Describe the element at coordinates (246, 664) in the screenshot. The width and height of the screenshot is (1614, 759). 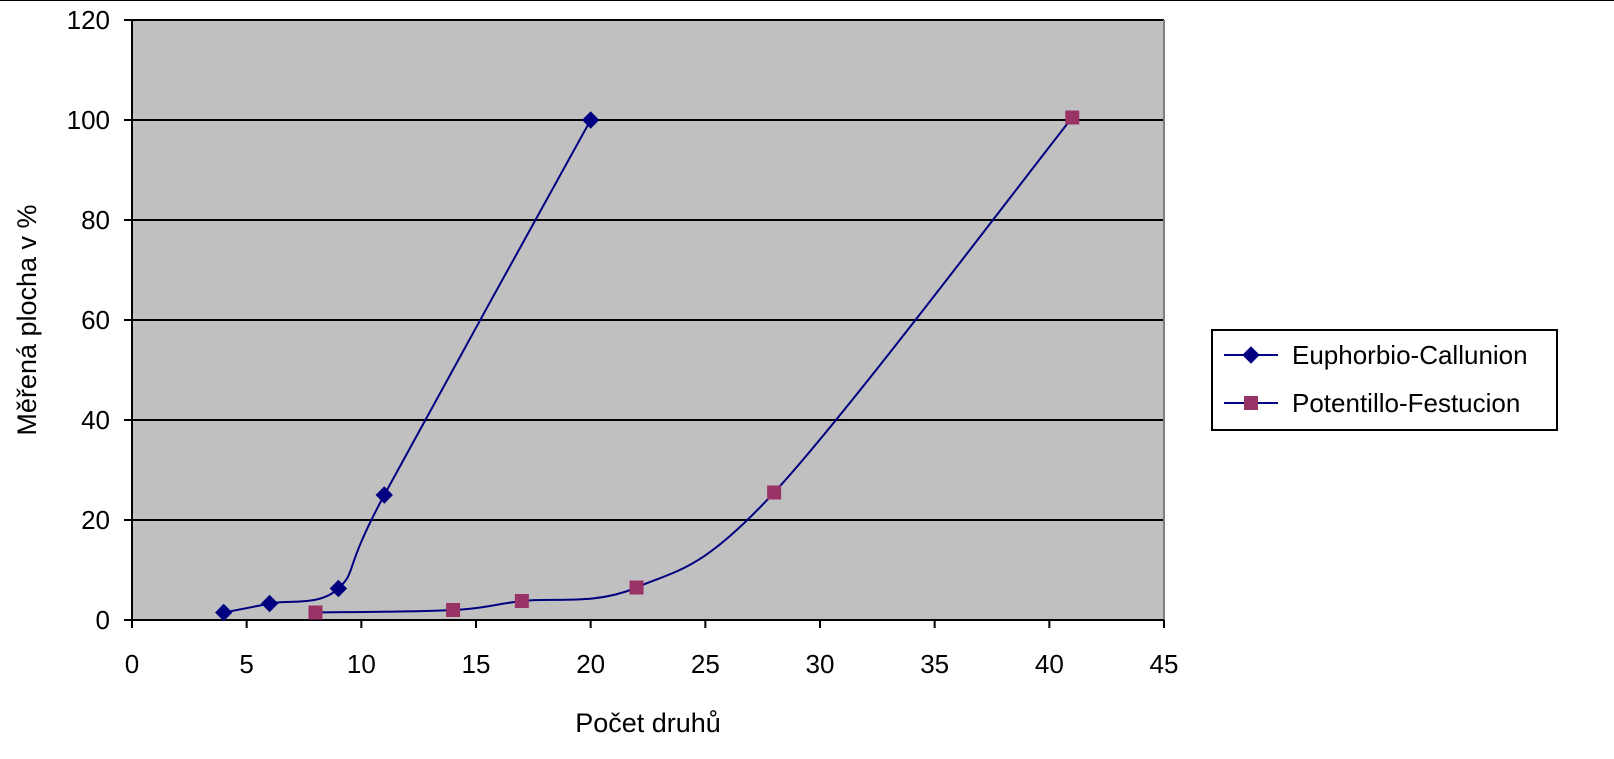
I see `x-tick-label-5: 5` at that location.